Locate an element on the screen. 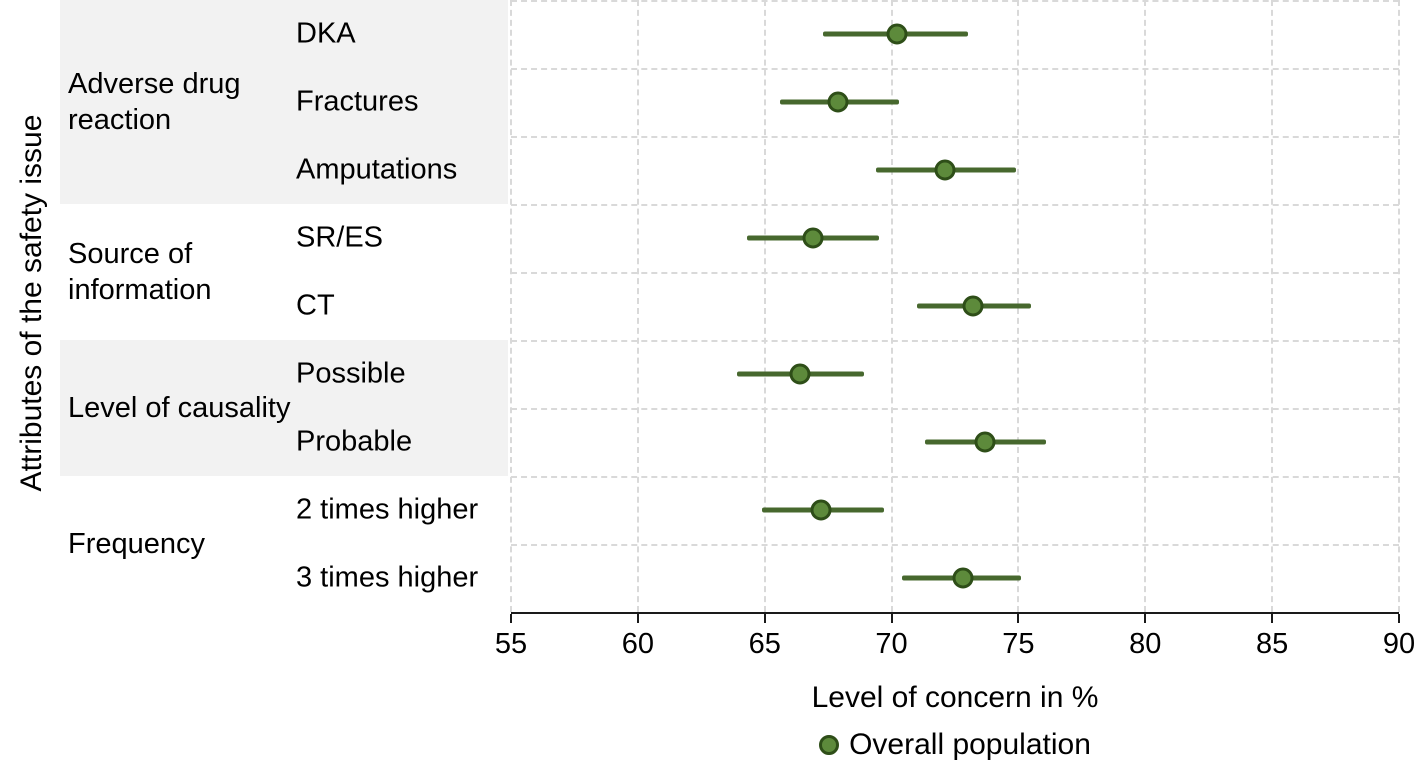 This screenshot has width=1419, height=770. group-label: Adverse drug reaction is located at coordinates (154, 101).